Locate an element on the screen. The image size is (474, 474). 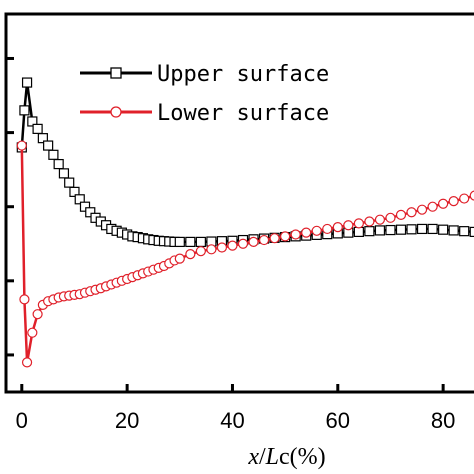
y-ticks is located at coordinates (10, 206).